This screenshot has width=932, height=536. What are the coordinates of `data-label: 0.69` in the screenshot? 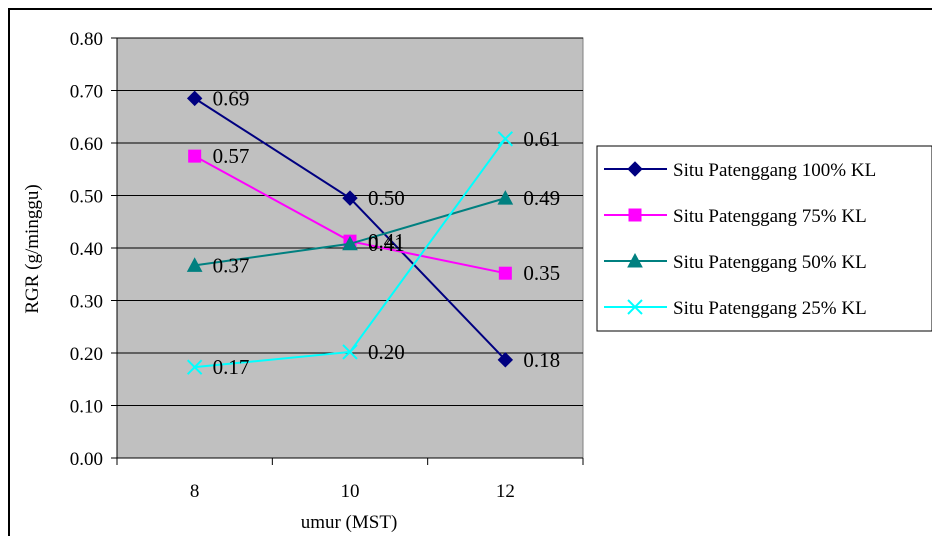 It's located at (231, 98).